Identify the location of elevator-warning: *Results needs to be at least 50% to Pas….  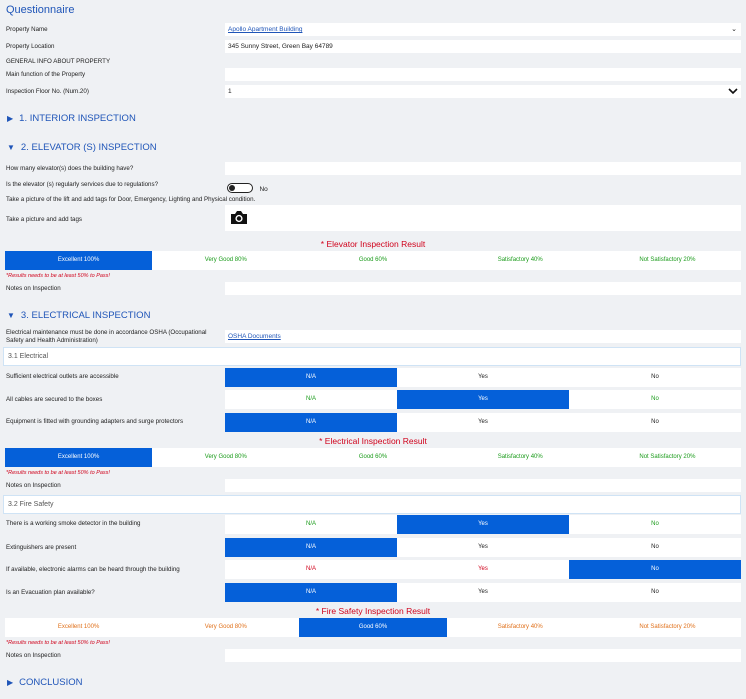
(58, 276).